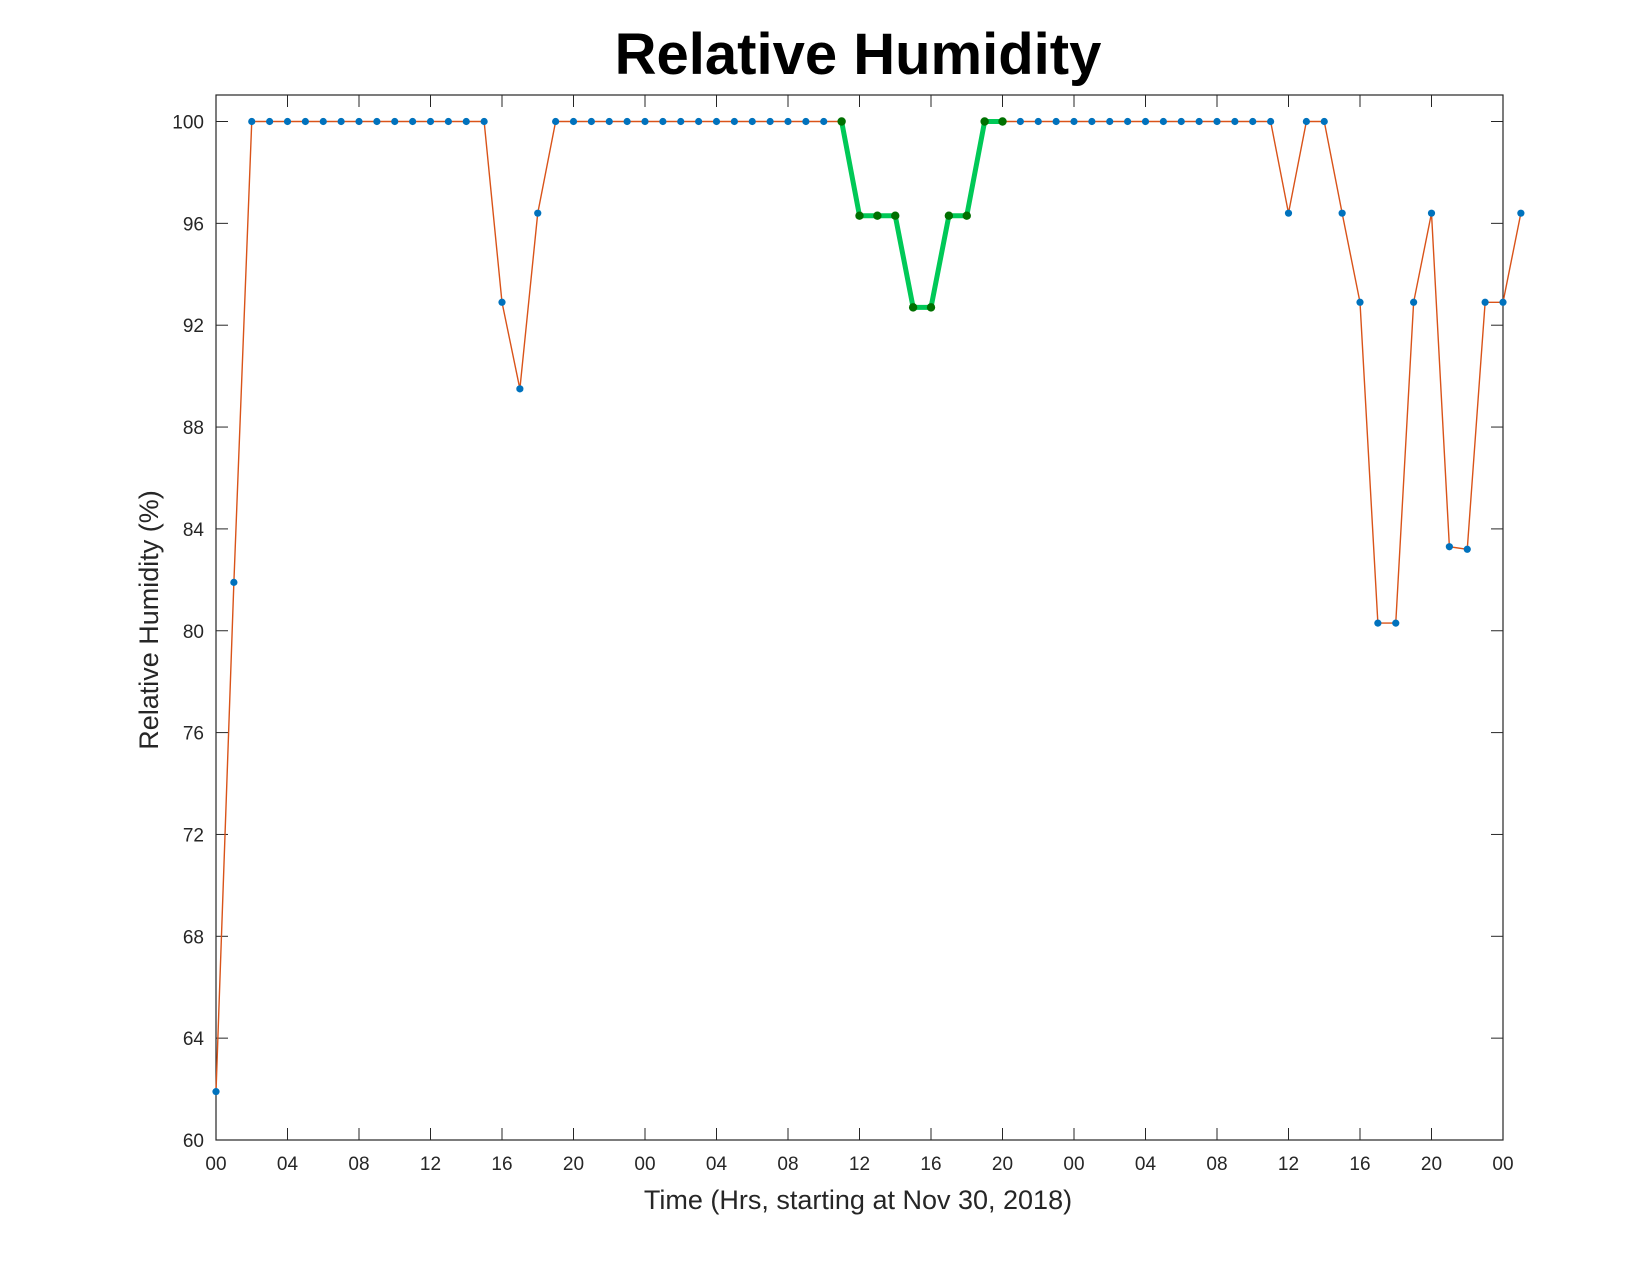  I want to click on y-tick-label: 60, so click(193, 1141).